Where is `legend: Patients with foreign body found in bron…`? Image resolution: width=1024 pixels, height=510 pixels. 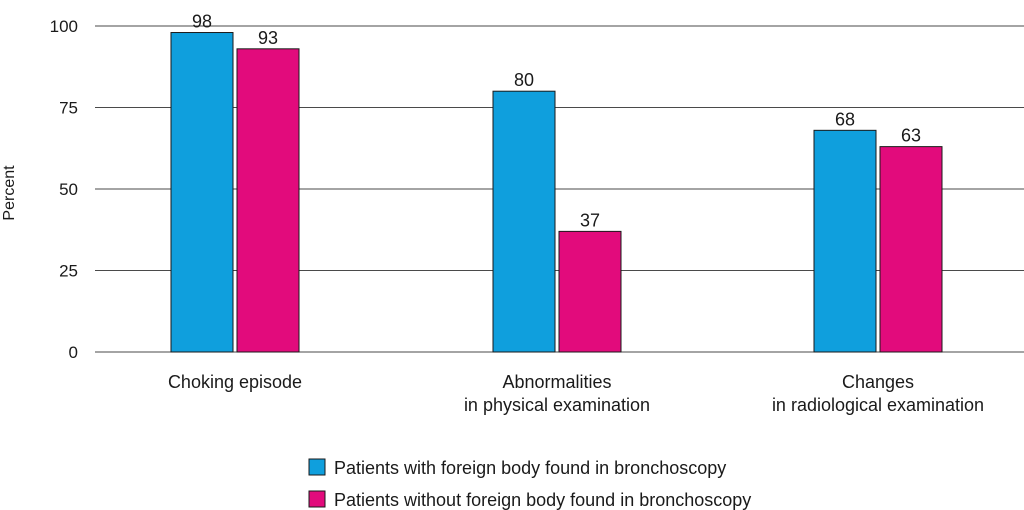
legend: Patients with foreign body found in bron… is located at coordinates (529, 484).